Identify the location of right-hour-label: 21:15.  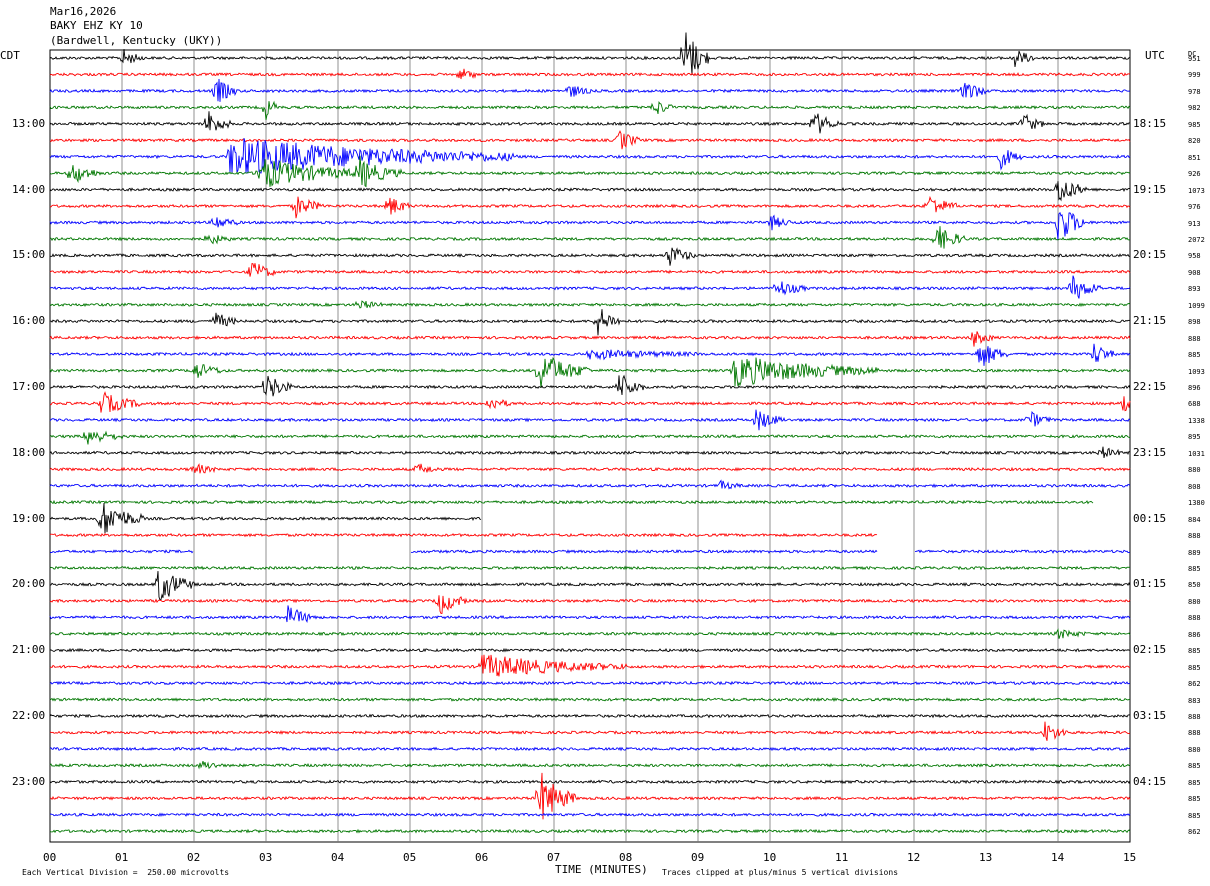
(1150, 321).